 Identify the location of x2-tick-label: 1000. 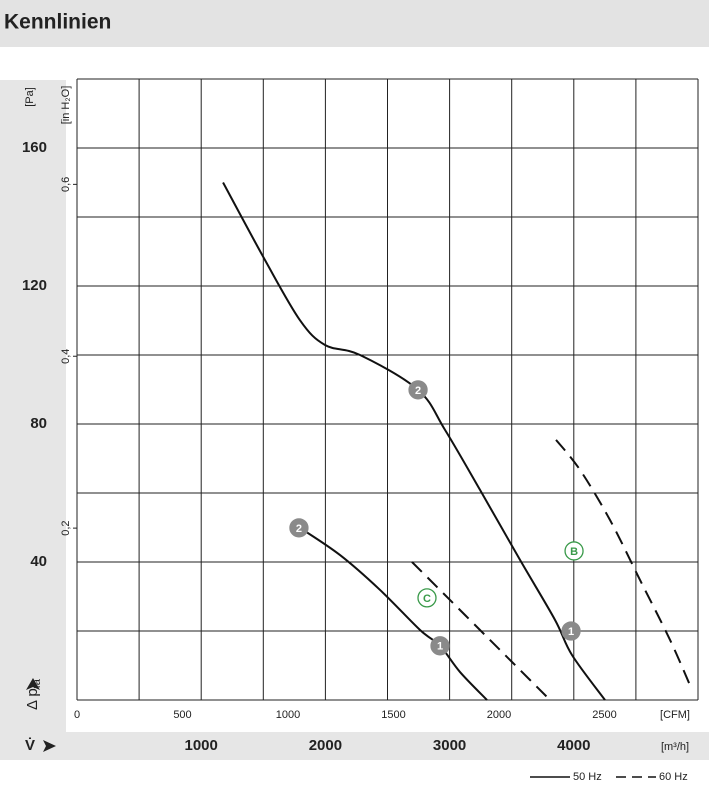
(288, 715).